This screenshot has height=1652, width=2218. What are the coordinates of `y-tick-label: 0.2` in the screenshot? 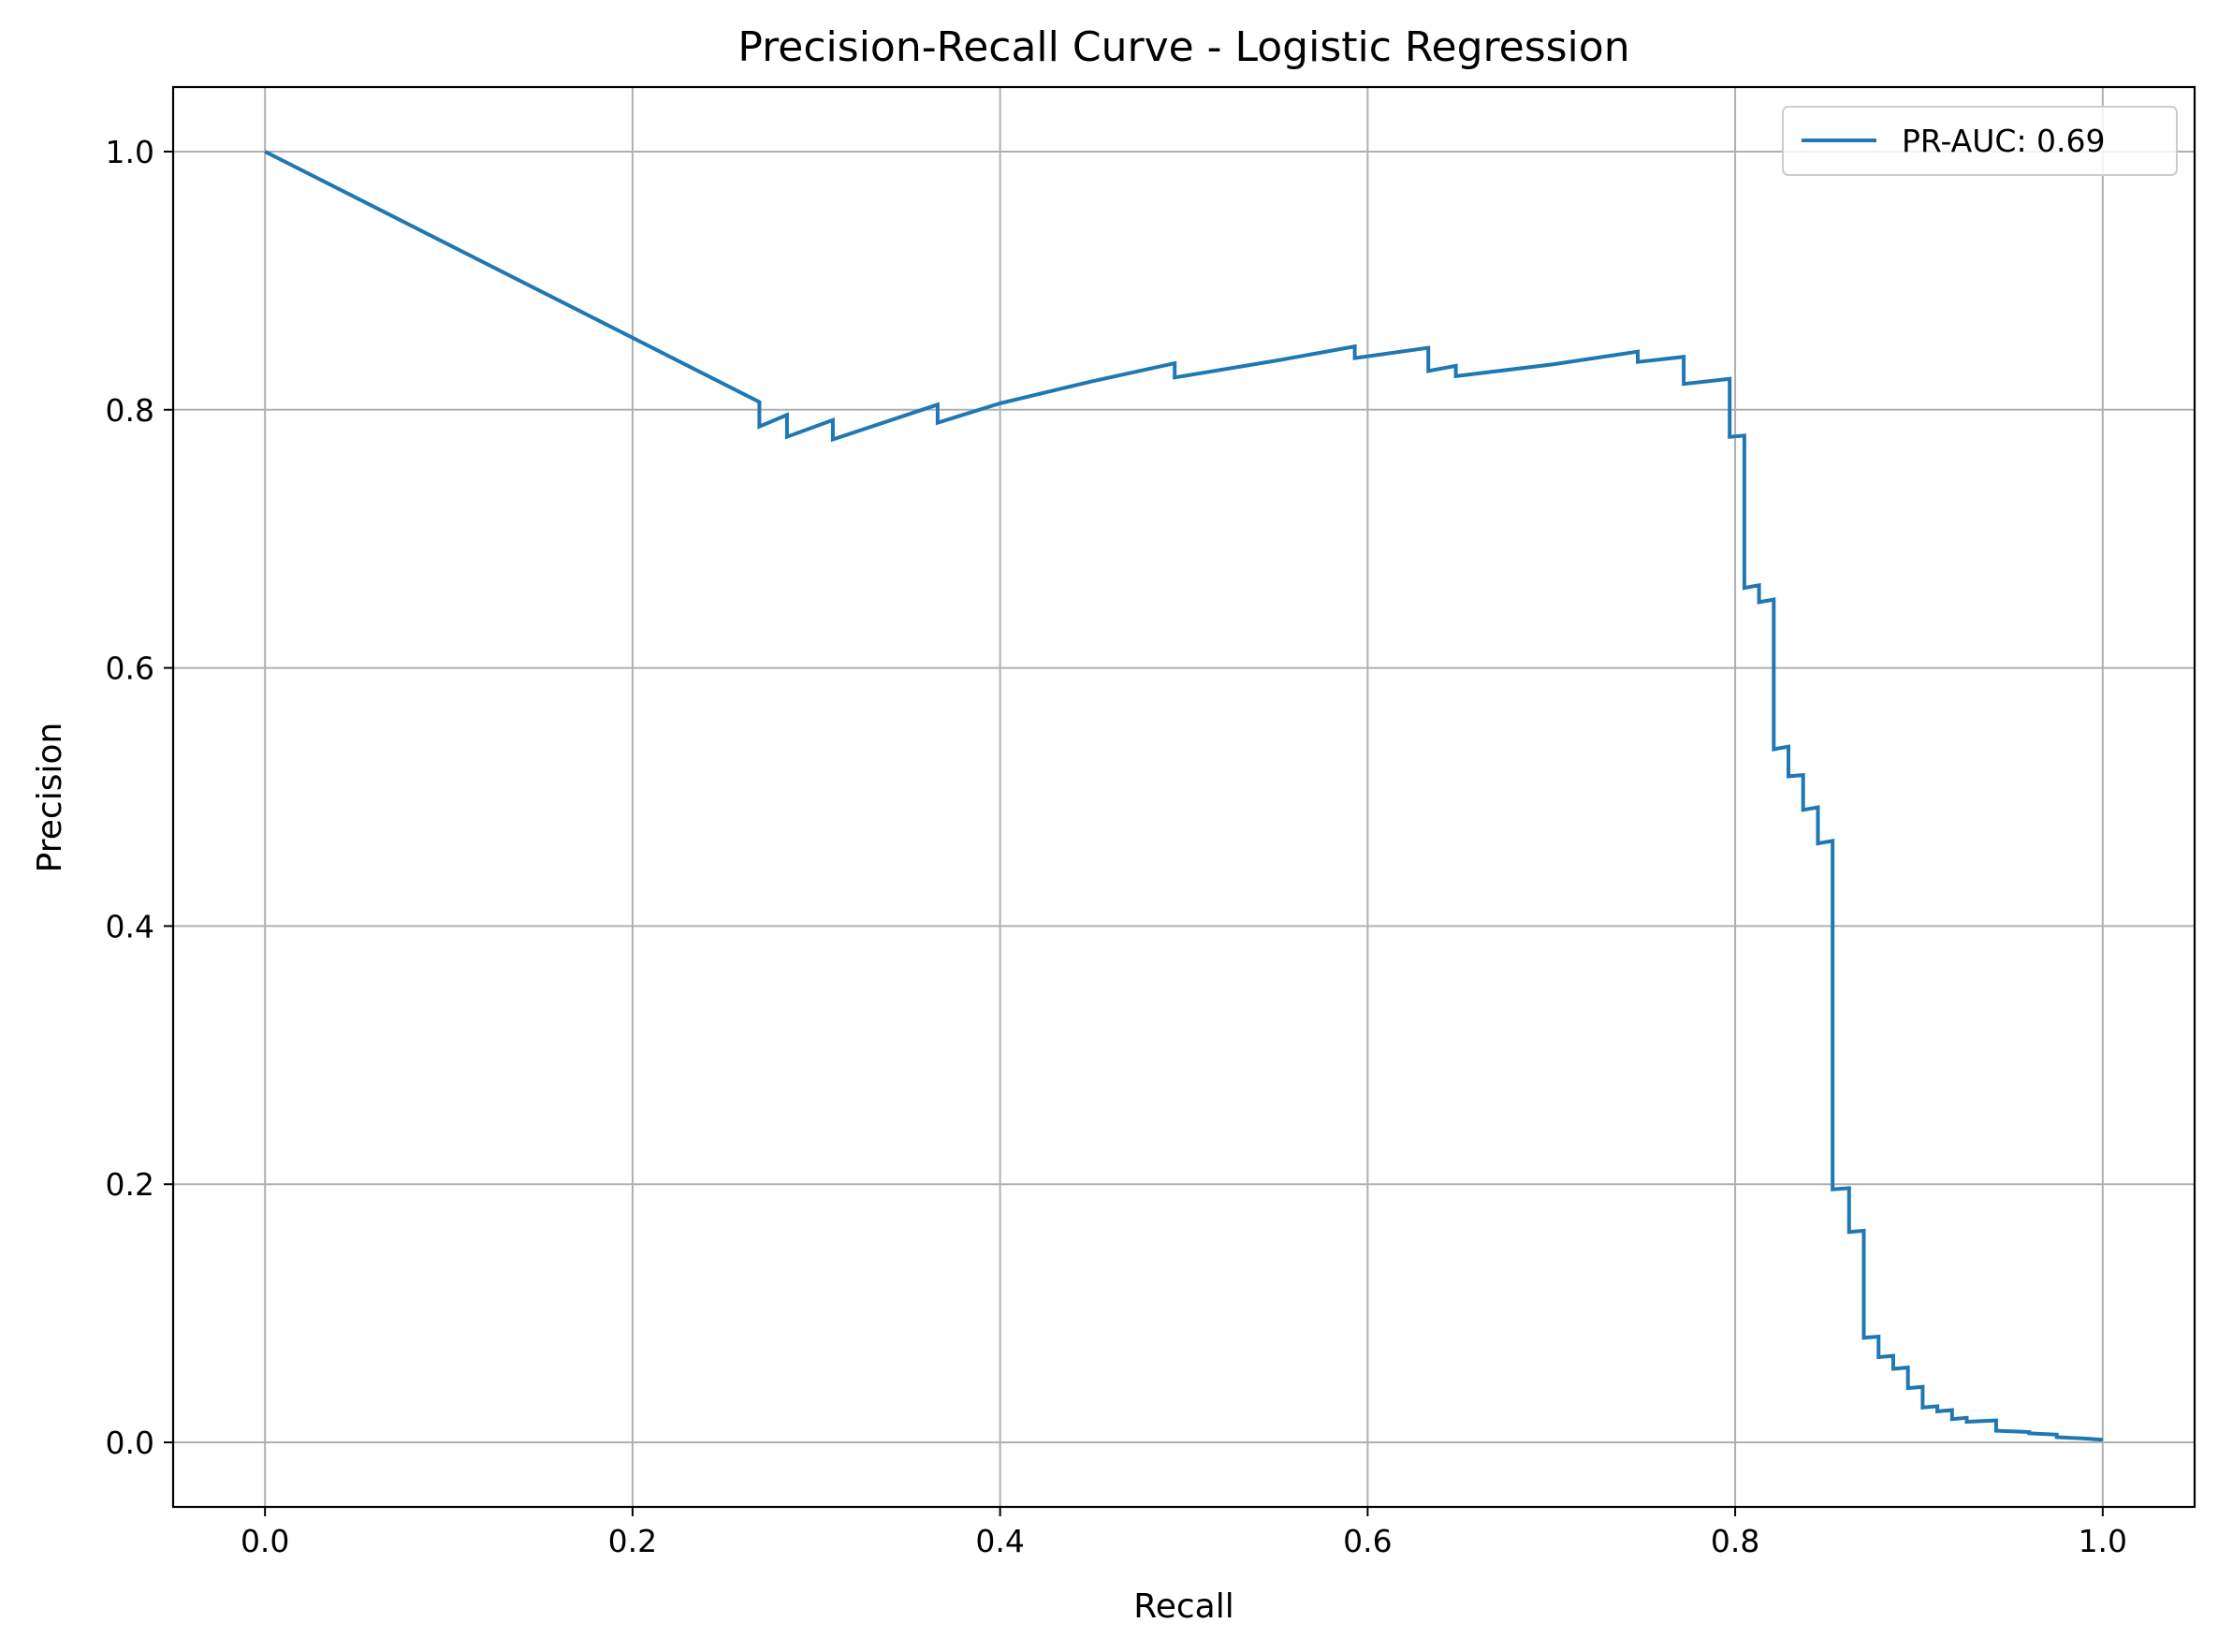 It's located at (130, 1185).